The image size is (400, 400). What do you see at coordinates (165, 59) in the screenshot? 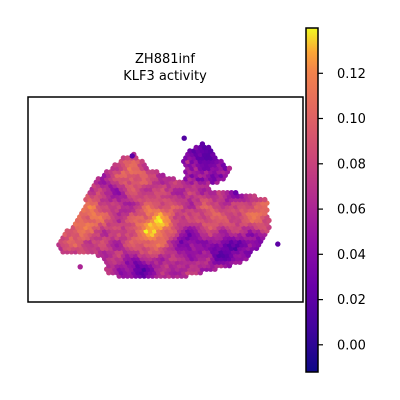
I see `chart-title: ZH881inf` at bounding box center [165, 59].